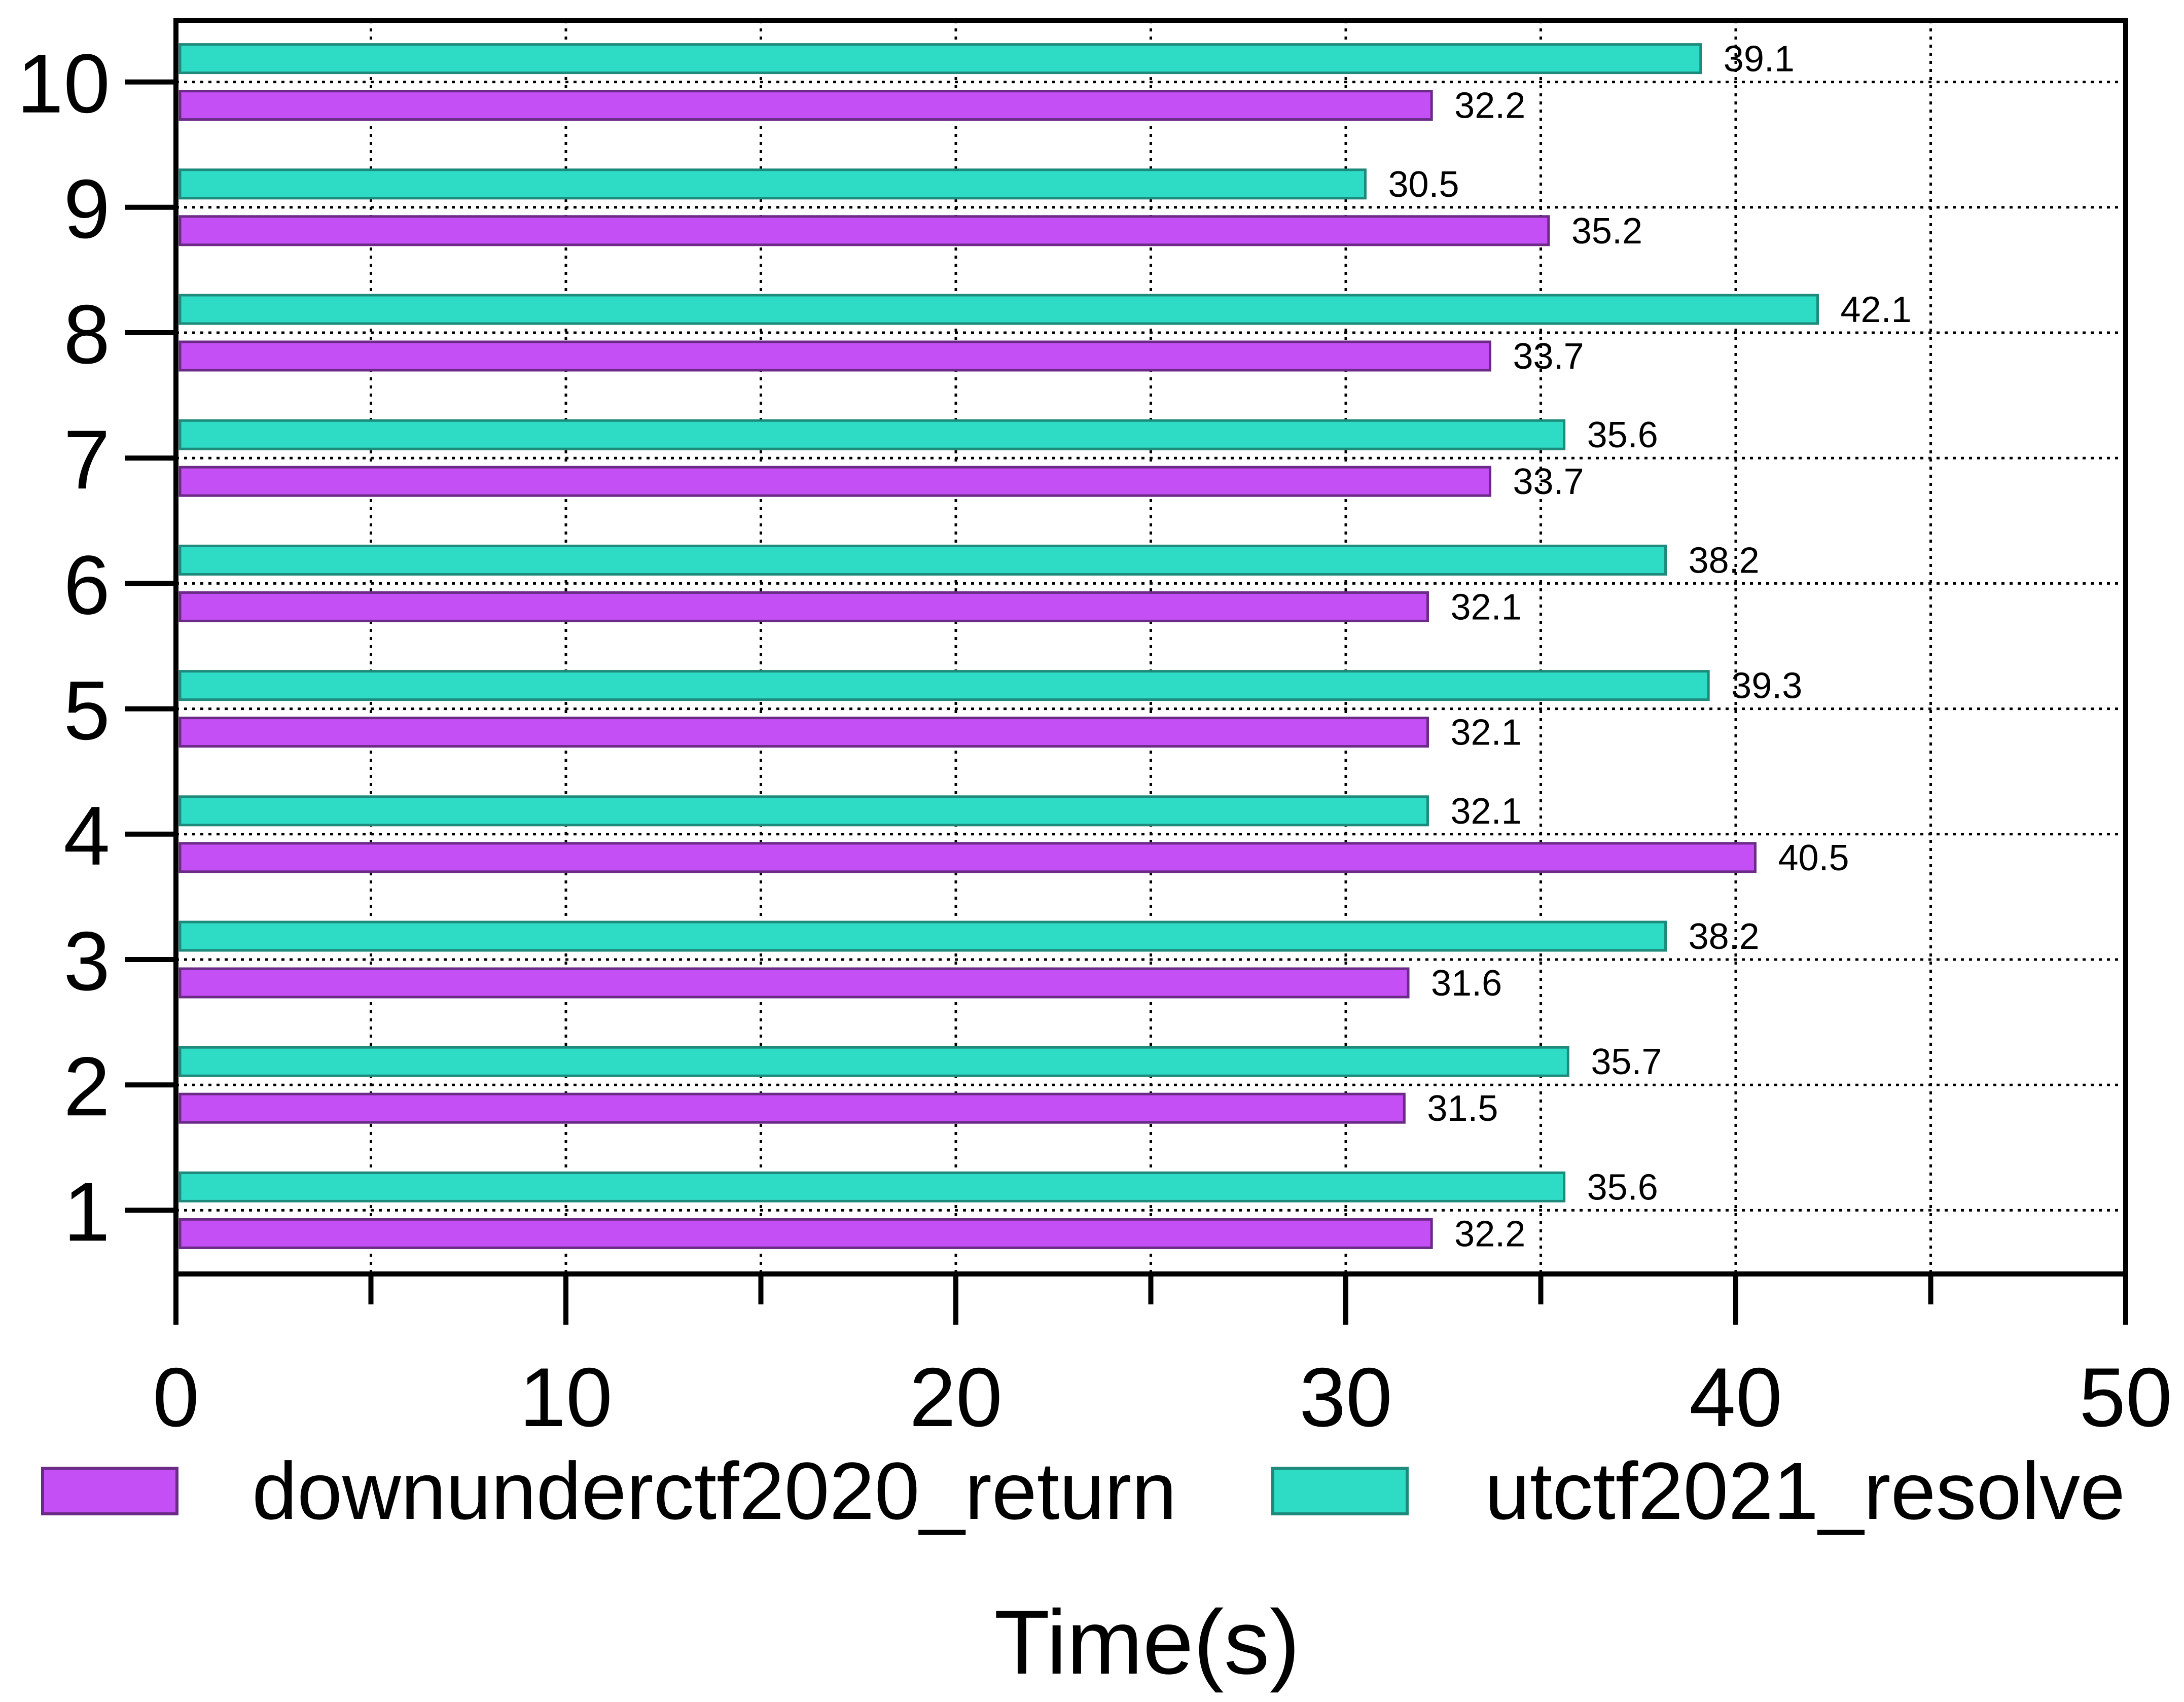  I want to click on y-tick-label: 9, so click(86, 209).